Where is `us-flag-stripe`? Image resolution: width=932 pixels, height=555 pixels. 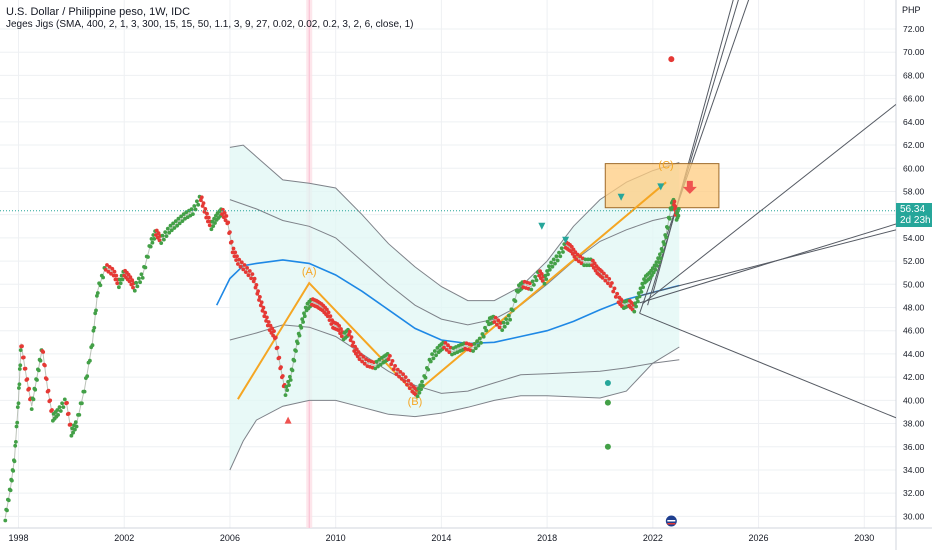
us-flag-stripe is located at coordinates (671, 521).